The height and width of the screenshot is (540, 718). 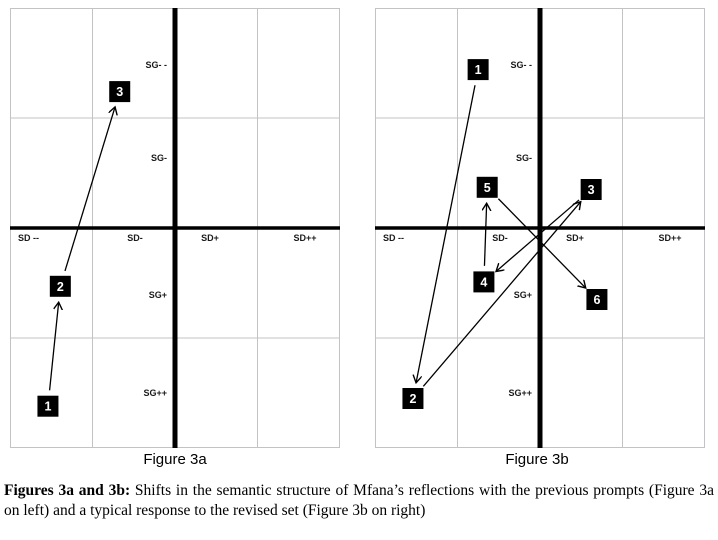 I want to click on point-number: 6, so click(x=596, y=300).